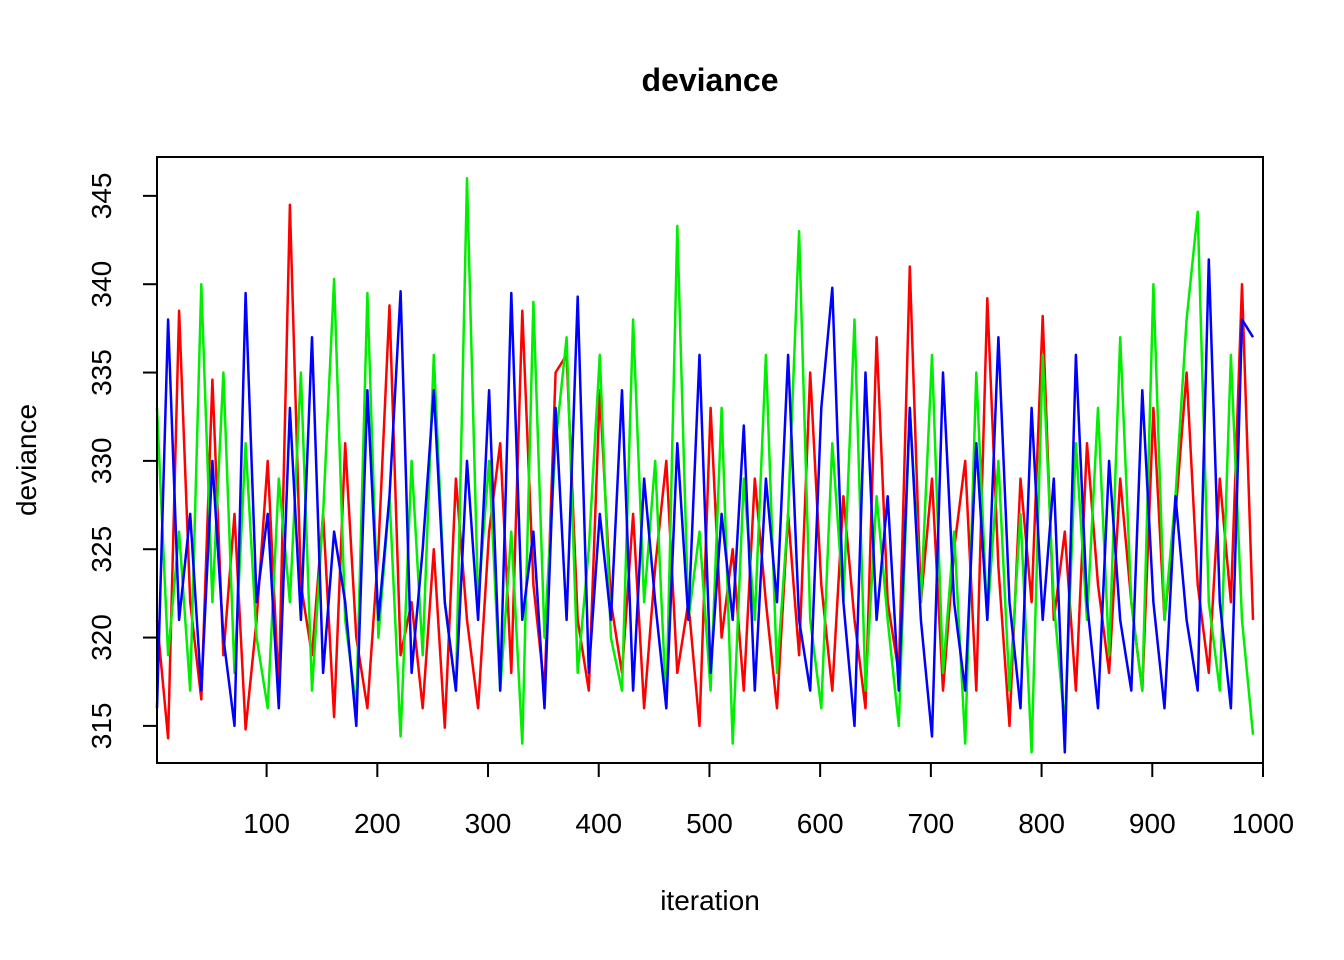  What do you see at coordinates (1152, 823) in the screenshot?
I see `x-tick-label: 900` at bounding box center [1152, 823].